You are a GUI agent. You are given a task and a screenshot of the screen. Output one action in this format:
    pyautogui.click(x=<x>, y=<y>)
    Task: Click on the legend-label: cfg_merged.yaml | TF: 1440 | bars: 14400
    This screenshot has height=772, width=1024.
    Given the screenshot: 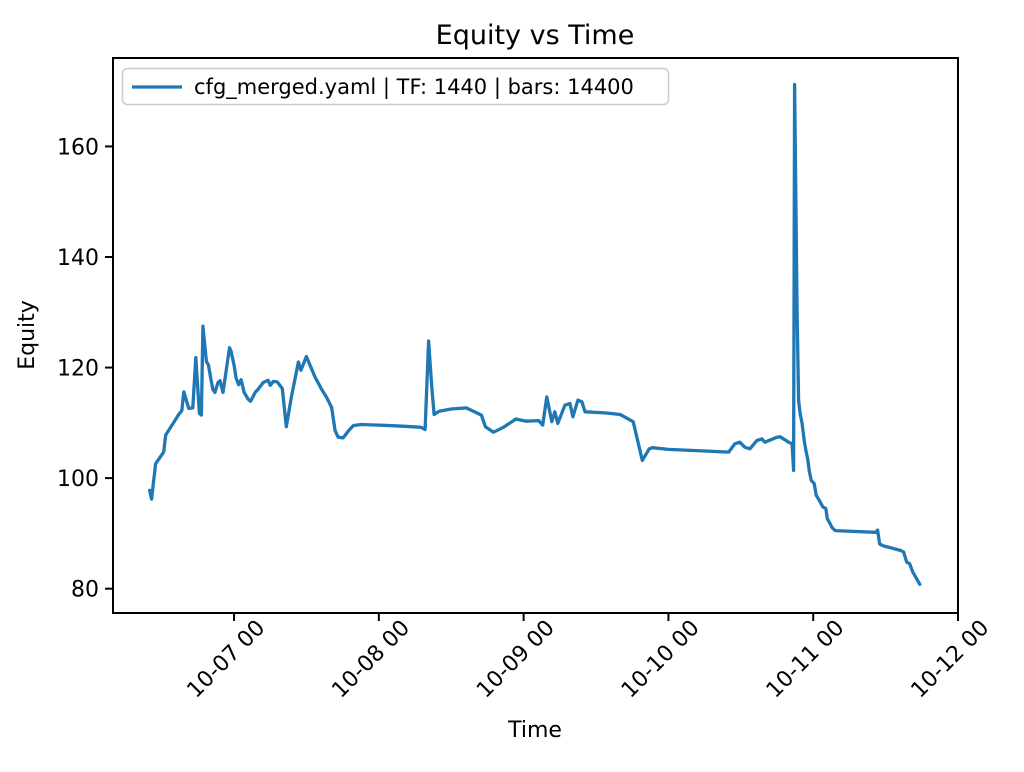 What is the action you would take?
    pyautogui.click(x=414, y=87)
    